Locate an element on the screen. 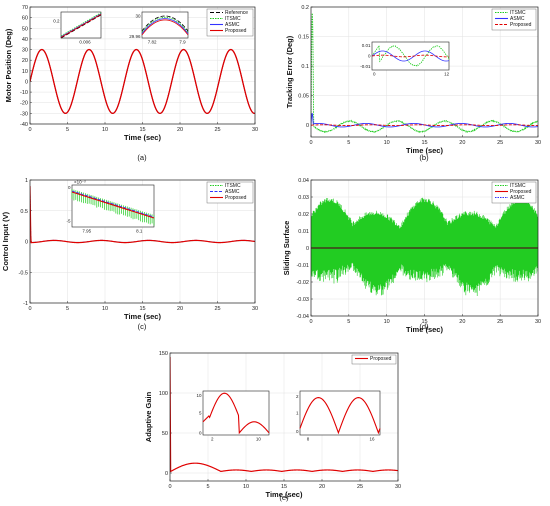 Image resolution: width=550 pixels, height=506 pixels. legend-entry-e-0: Proposed is located at coordinates (381, 359).